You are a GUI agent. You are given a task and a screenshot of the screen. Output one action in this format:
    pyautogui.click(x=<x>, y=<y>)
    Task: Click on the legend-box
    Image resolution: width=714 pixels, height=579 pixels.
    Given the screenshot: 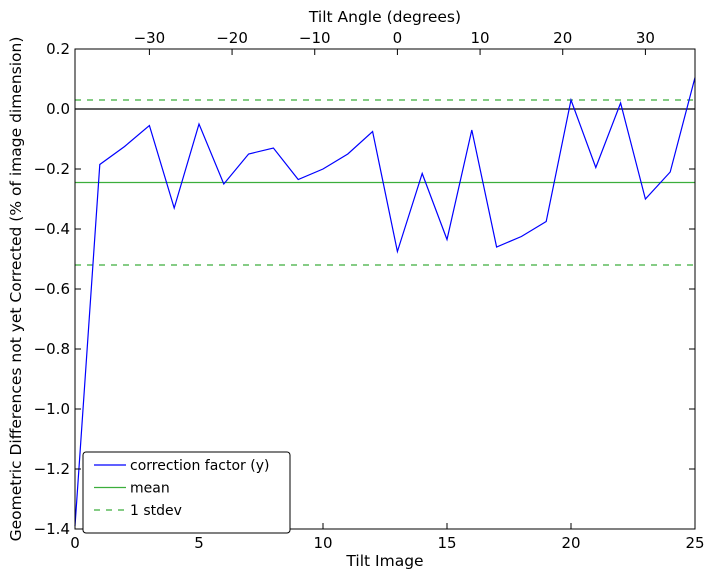 What is the action you would take?
    pyautogui.click(x=186, y=492)
    